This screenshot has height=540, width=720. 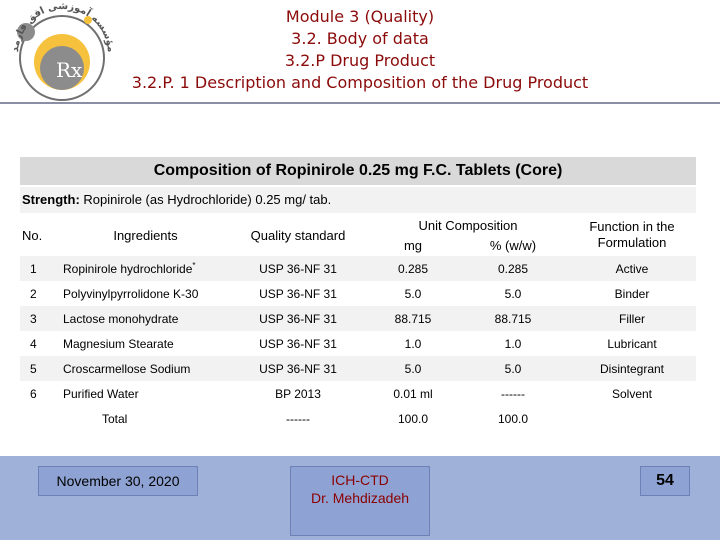 What do you see at coordinates (513, 245) in the screenshot?
I see `header-pct: % (w/w)` at bounding box center [513, 245].